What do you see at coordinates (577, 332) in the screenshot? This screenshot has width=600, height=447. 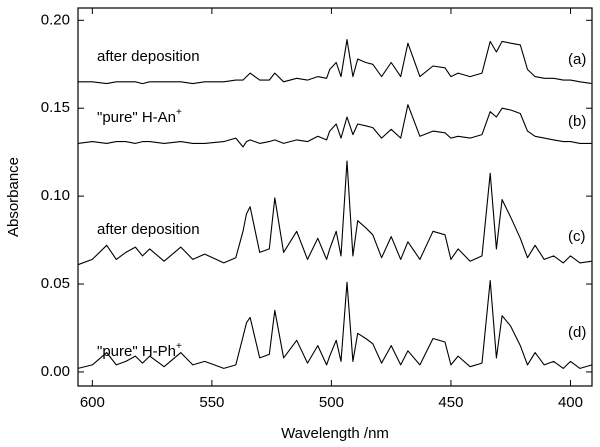 I see `series-label: (d)` at bounding box center [577, 332].